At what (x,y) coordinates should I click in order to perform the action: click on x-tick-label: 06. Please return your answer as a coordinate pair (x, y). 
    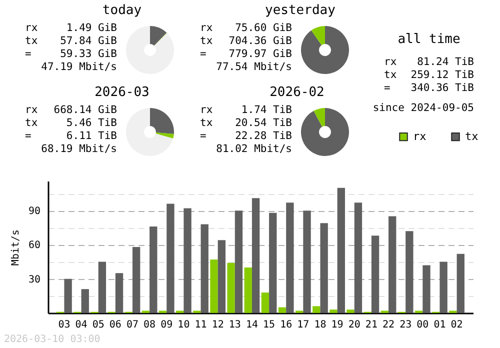
    Looking at the image, I should click on (115, 325).